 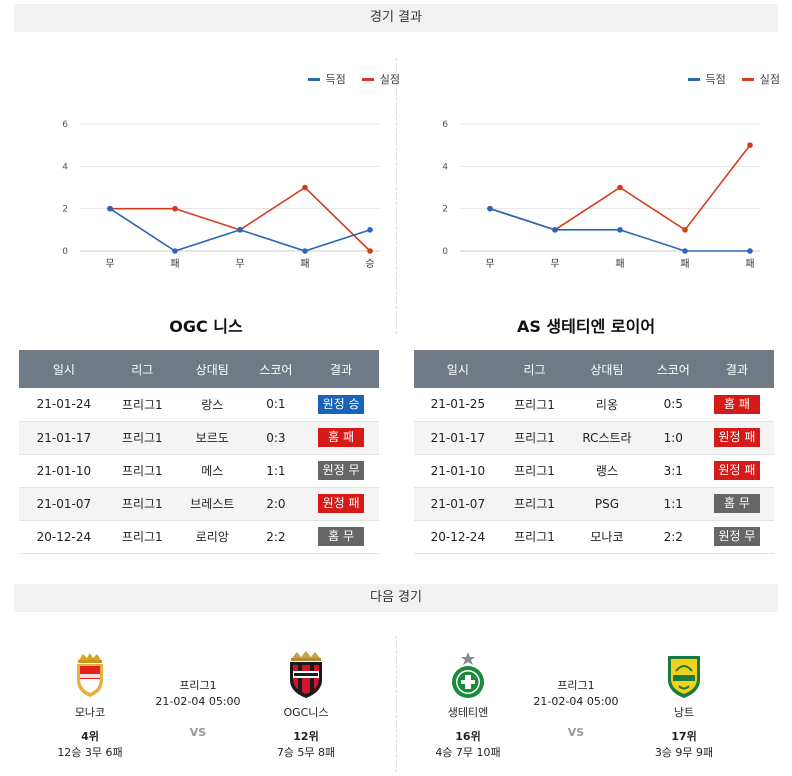 What do you see at coordinates (594, 504) in the screenshot?
I see `table-row: 21-01-07 프리그1 PSG 1:1 홈 무` at bounding box center [594, 504].